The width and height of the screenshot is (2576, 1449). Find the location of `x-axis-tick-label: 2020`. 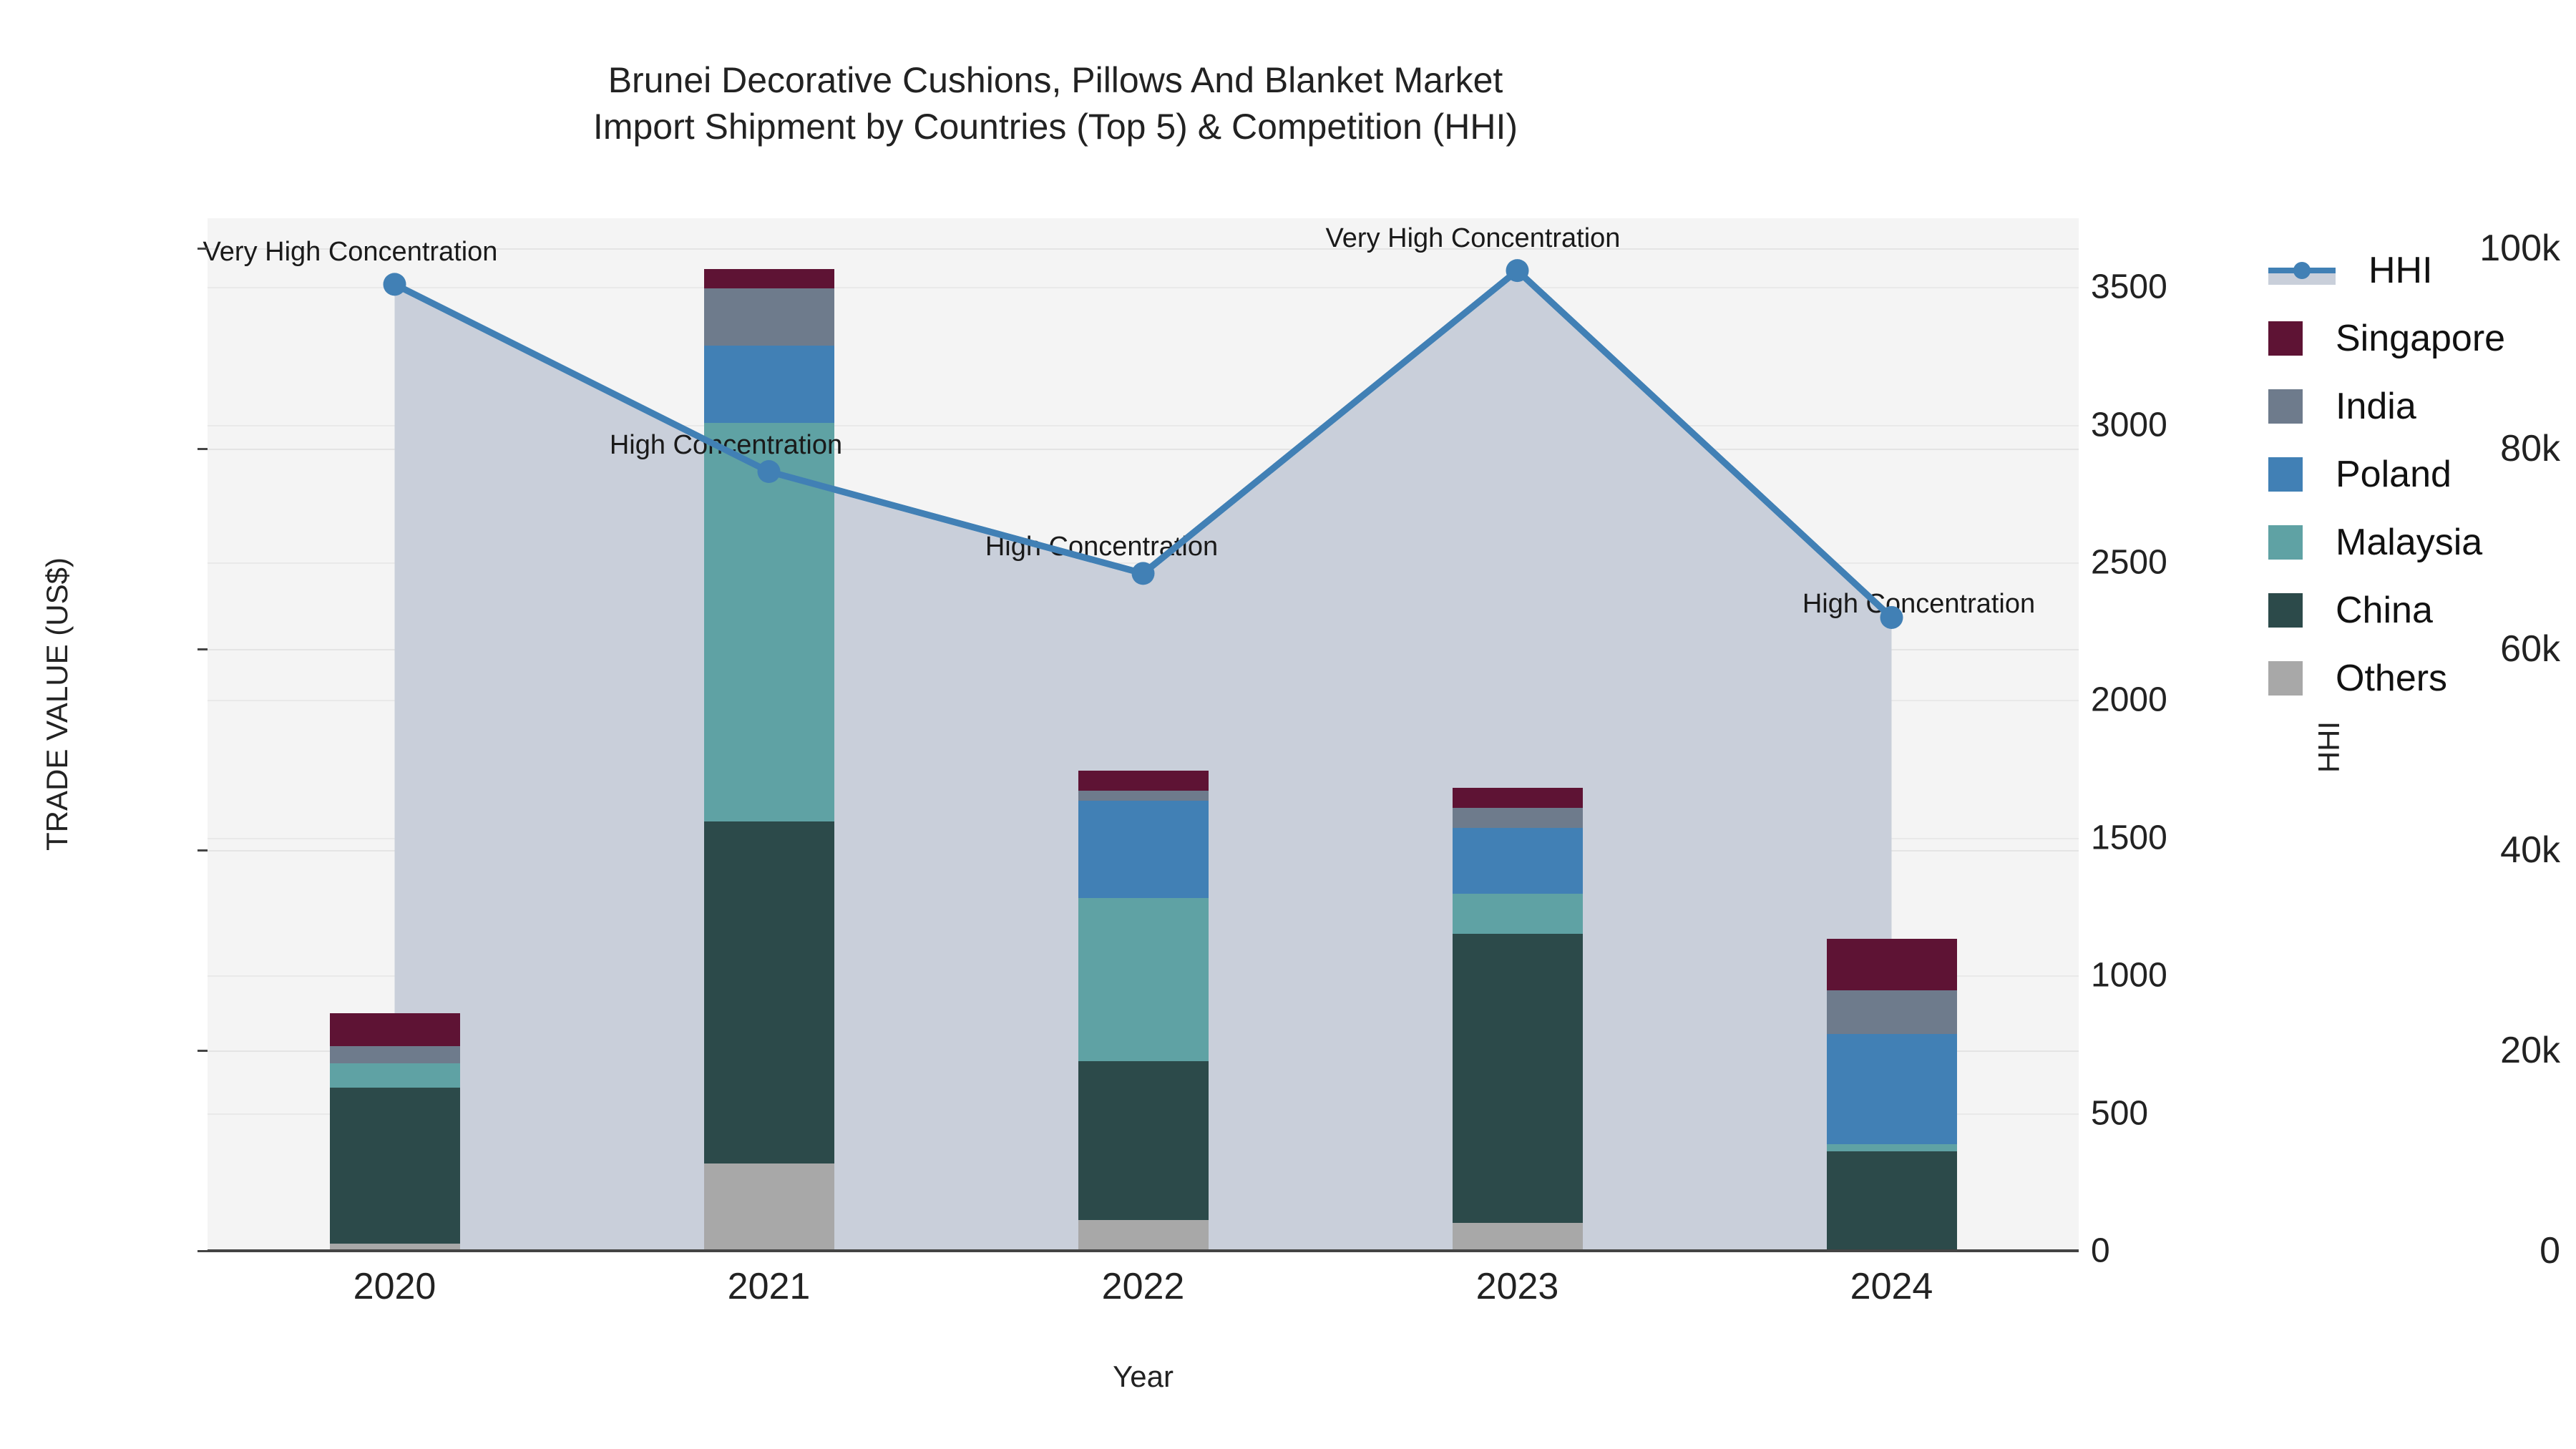

x-axis-tick-label: 2020 is located at coordinates (394, 1286).